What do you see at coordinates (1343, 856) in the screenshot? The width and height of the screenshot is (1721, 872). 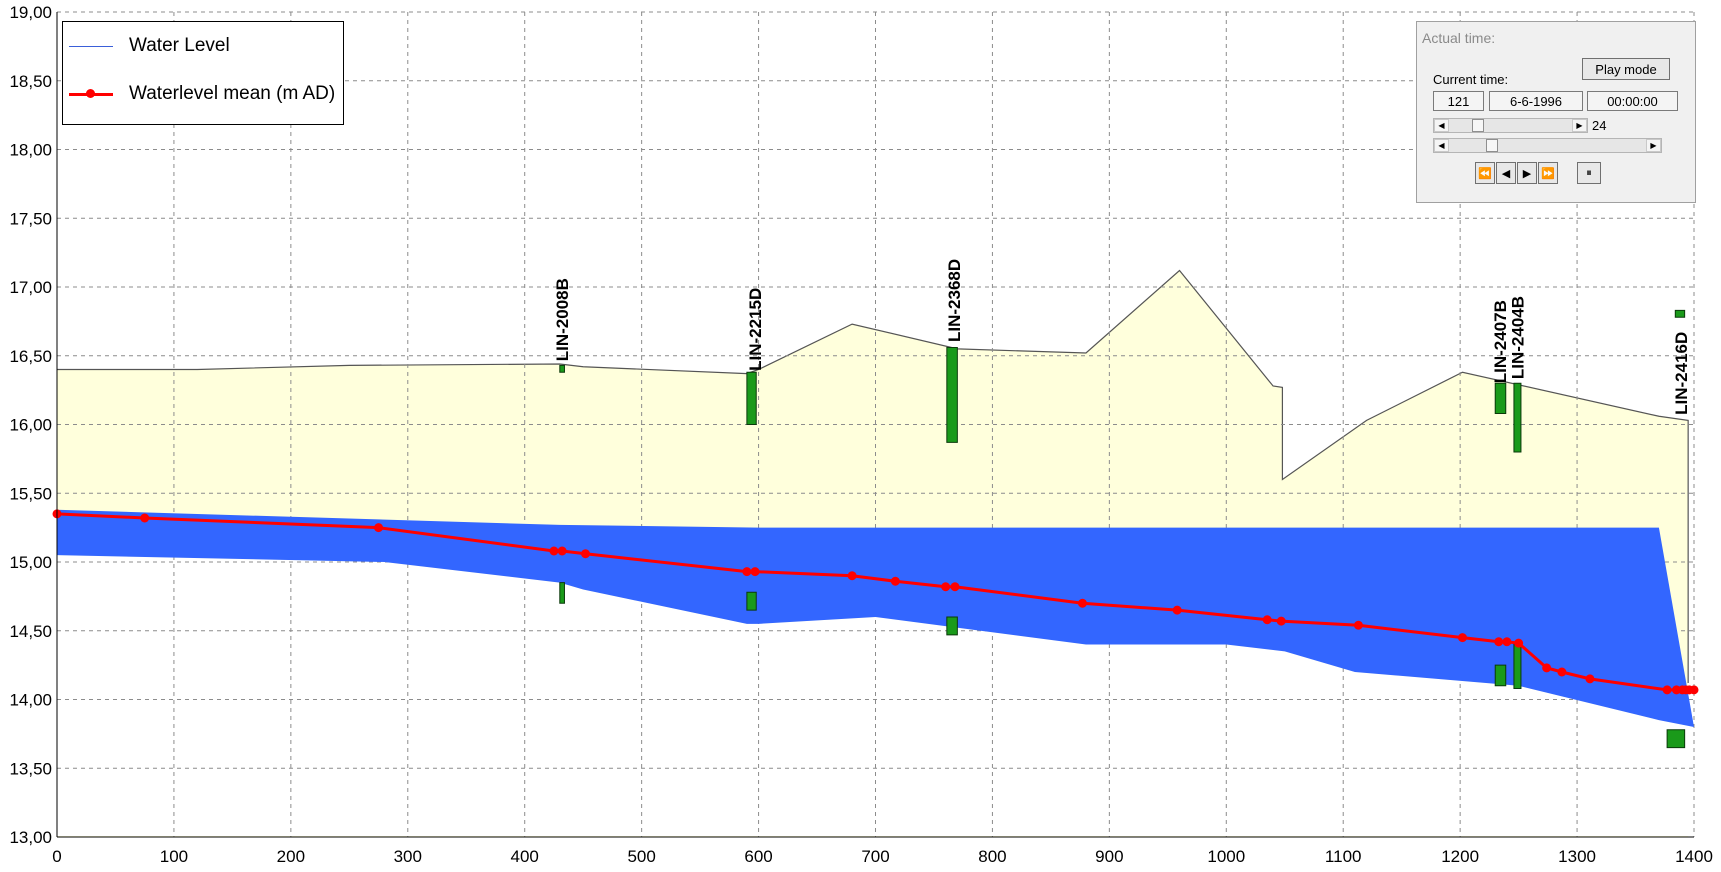 I see `x-tick-label: 1100` at bounding box center [1343, 856].